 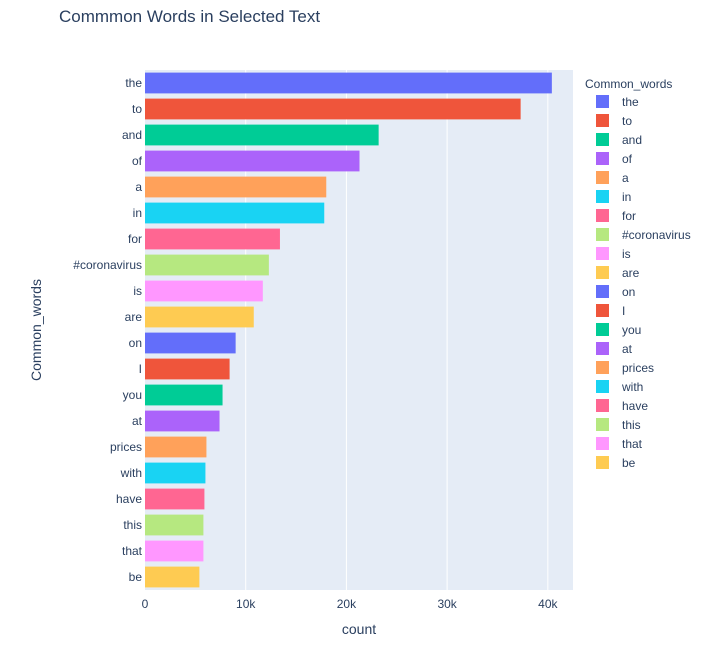 What do you see at coordinates (614, 121) in the screenshot?
I see `legend-item: to` at bounding box center [614, 121].